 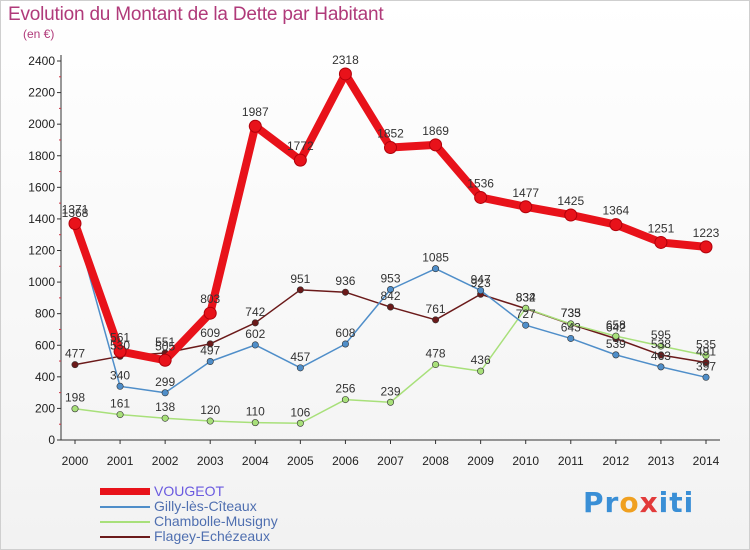 I want to click on data-label-chambolle-musigny: 735, so click(x=571, y=313).